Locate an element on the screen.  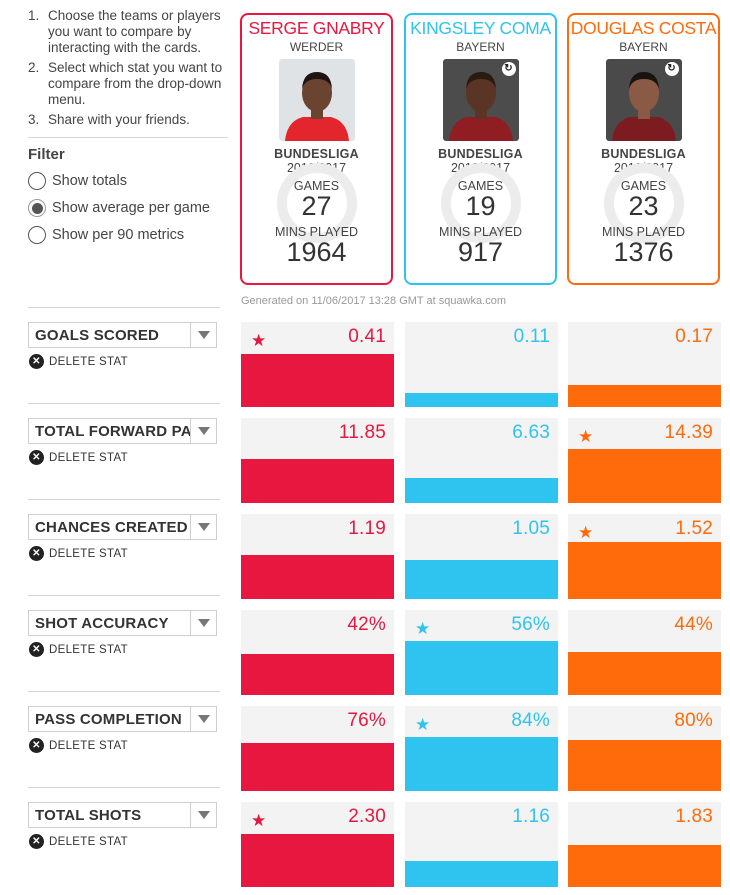
stat-name: SHOT ACCURACY is located at coordinates (102, 623).